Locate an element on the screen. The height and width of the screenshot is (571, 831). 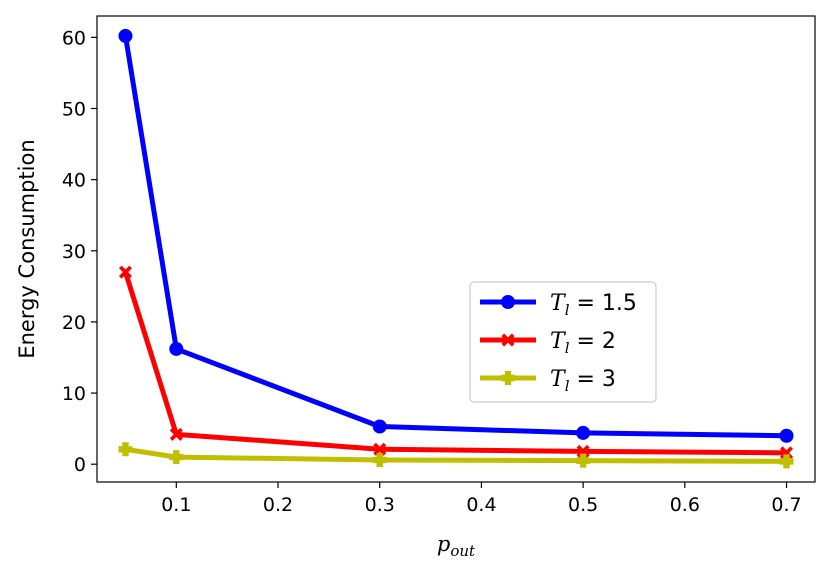
x-axis-label: pout is located at coordinates (456, 546).